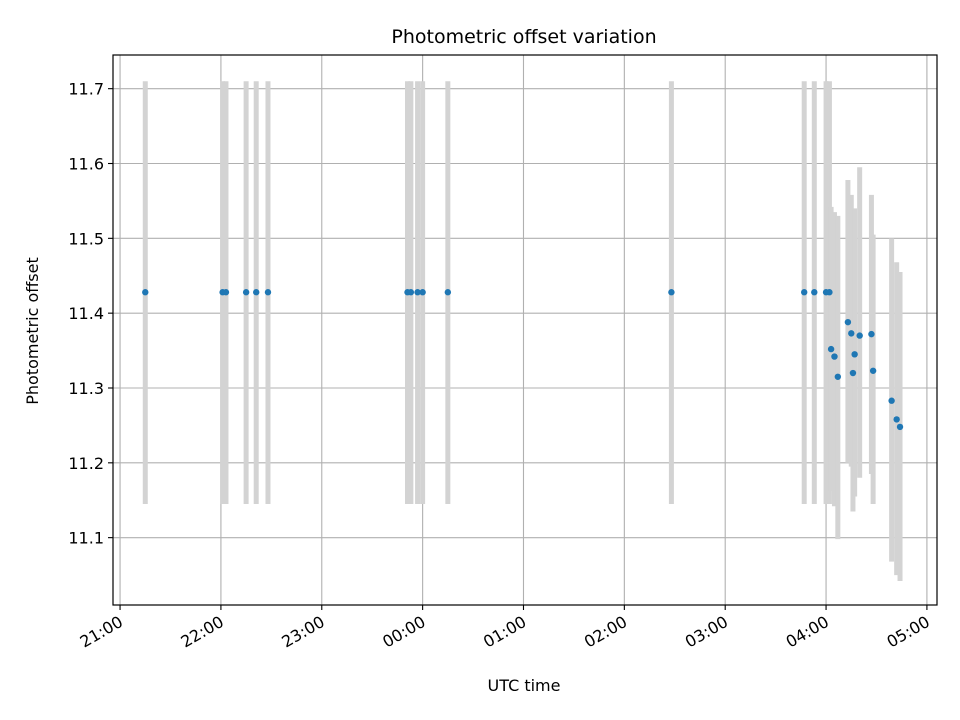 The width and height of the screenshot is (960, 720). Describe the element at coordinates (86, 164) in the screenshot. I see `y-tick-label: 11.6` at that location.